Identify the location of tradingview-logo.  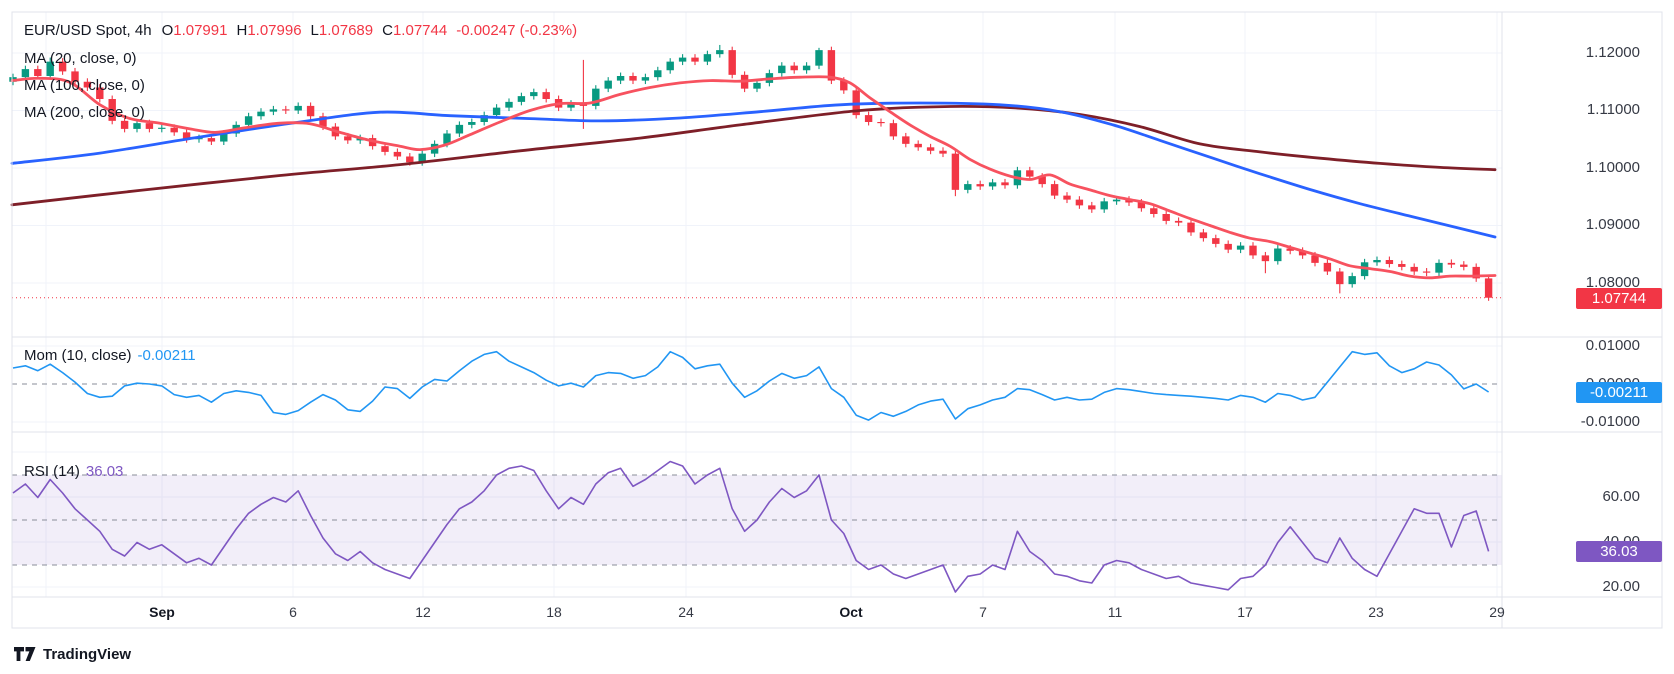
(25, 654).